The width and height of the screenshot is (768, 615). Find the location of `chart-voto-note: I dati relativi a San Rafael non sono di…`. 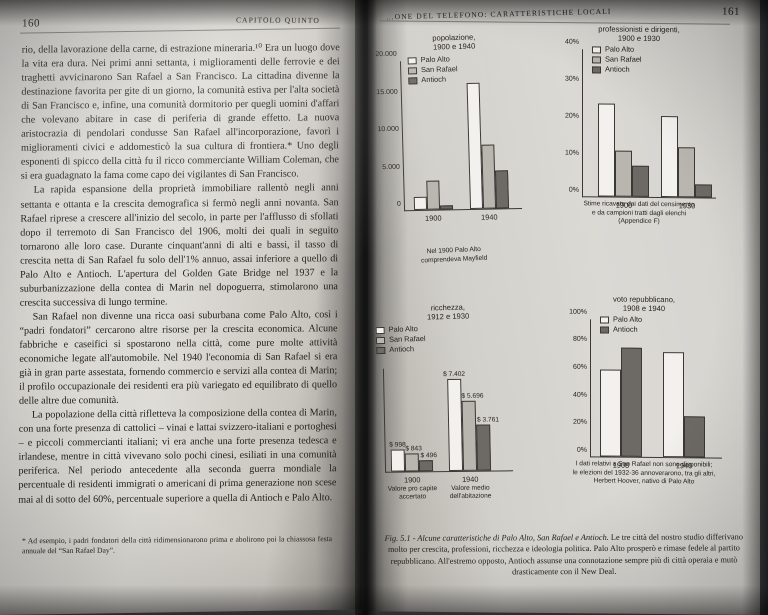

chart-voto-note: I dati relativi a San Rafael non sono di… is located at coordinates (644, 473).